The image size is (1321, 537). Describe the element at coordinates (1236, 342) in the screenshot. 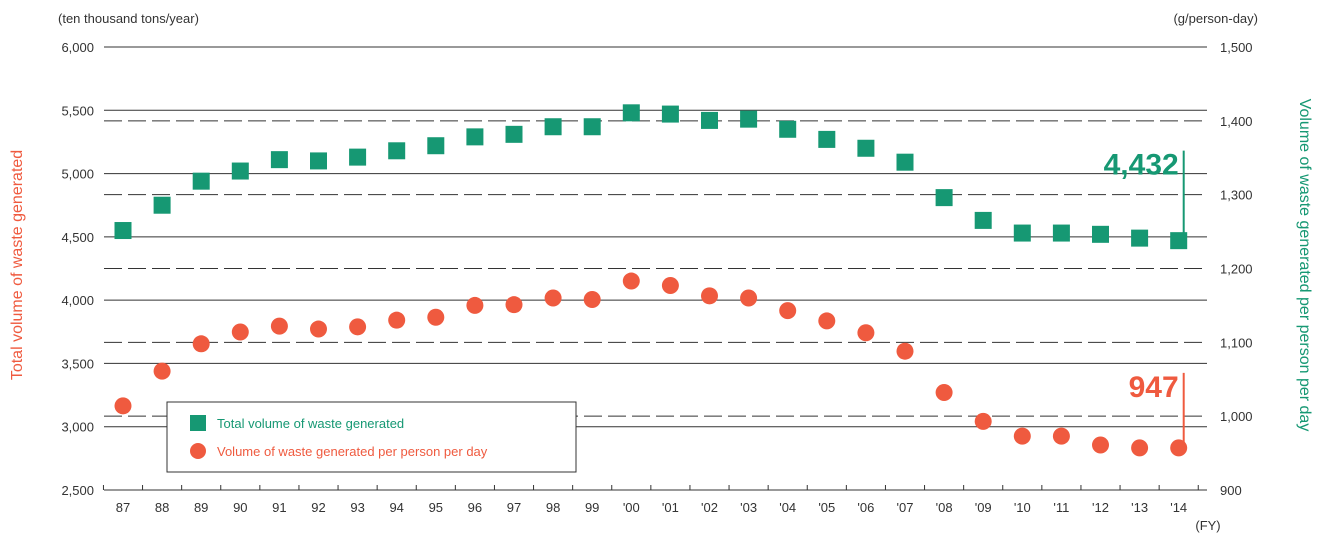

I see `right-tick-label: 1,100` at that location.